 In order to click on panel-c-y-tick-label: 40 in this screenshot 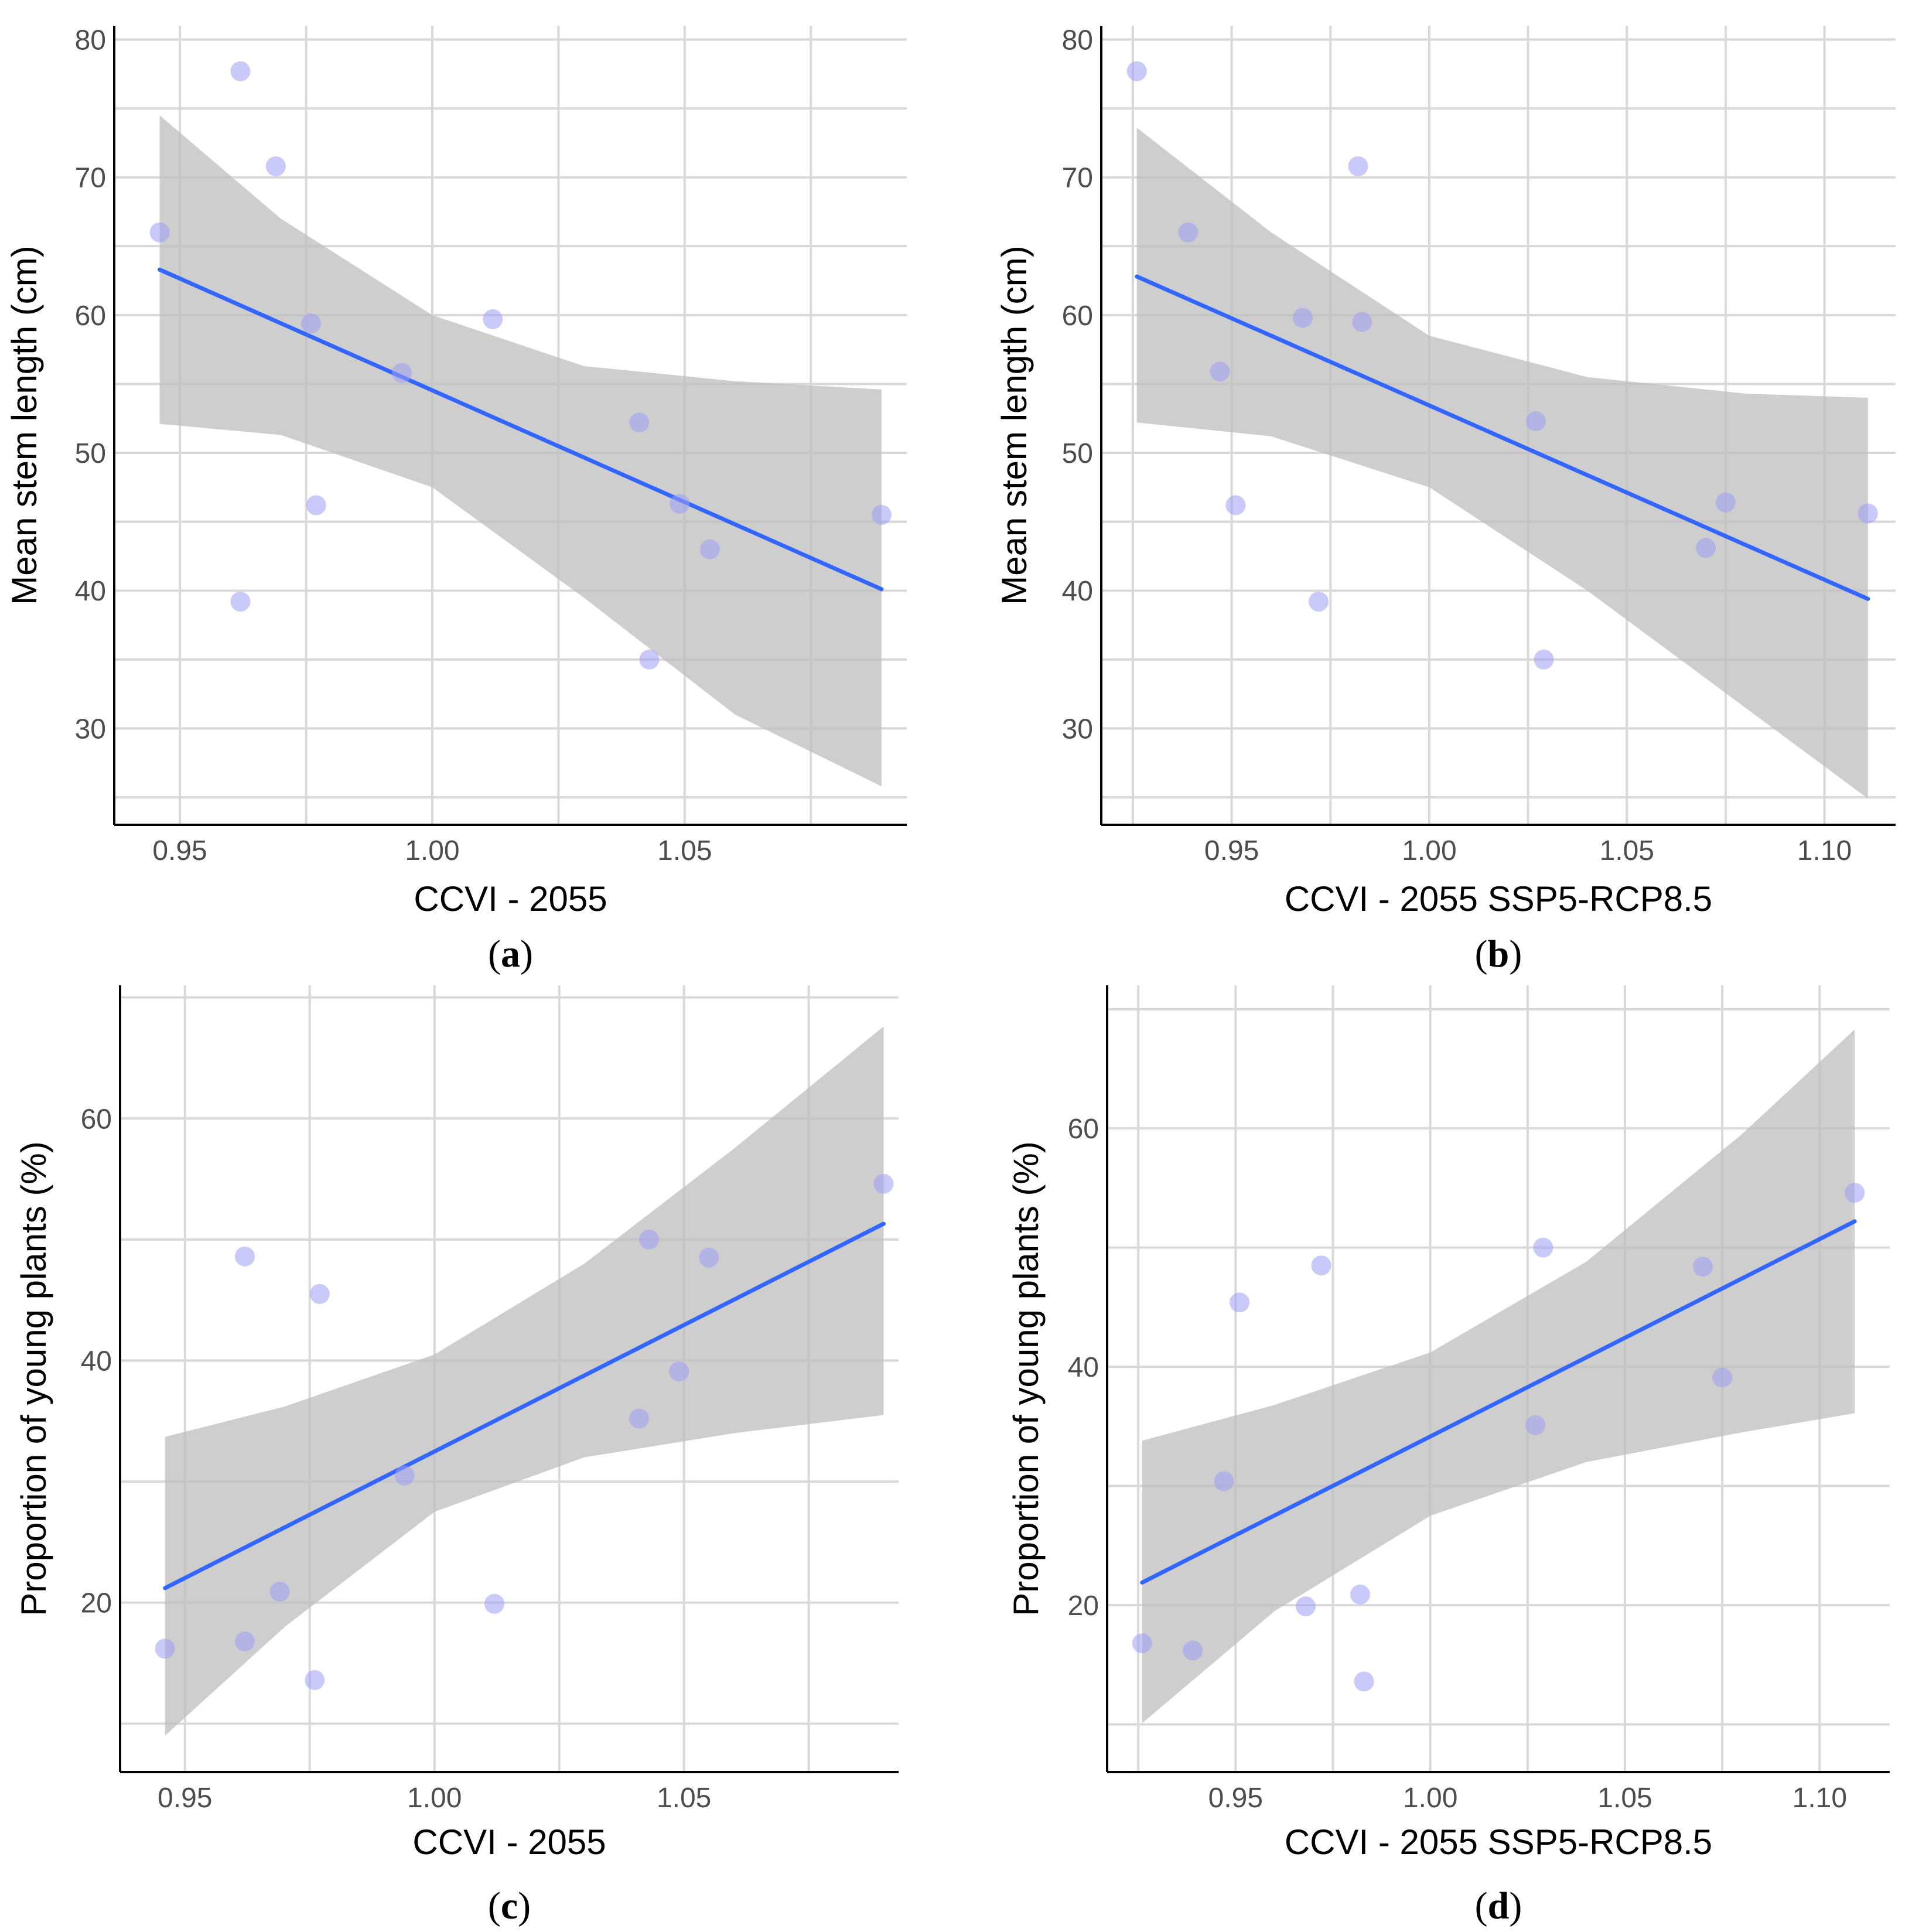, I will do `click(96, 1361)`.